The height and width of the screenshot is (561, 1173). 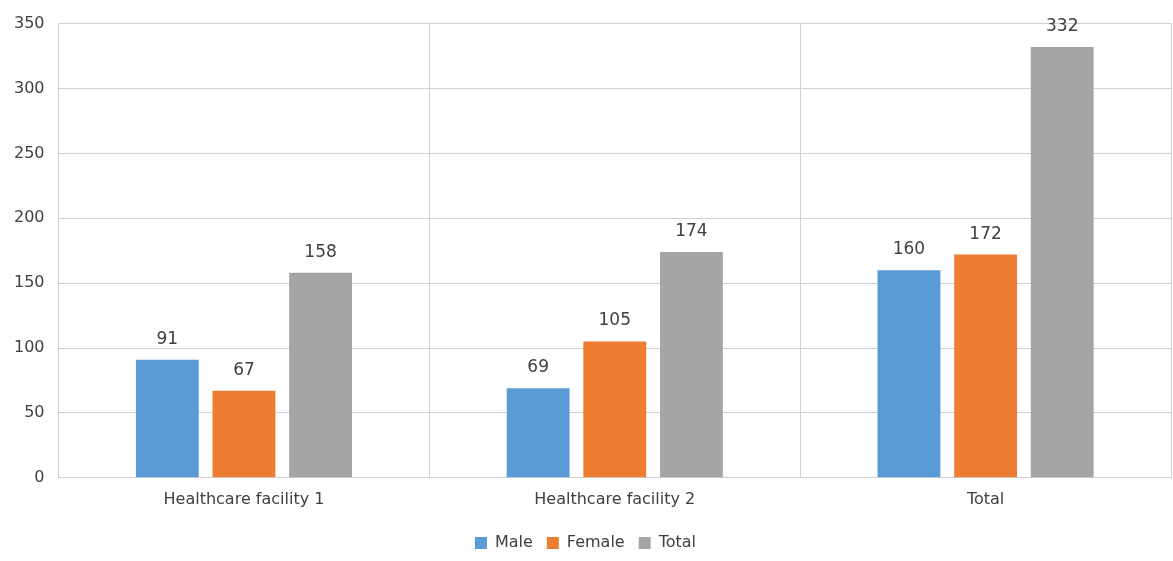 What do you see at coordinates (513, 542) in the screenshot?
I see `legend-label: Male` at bounding box center [513, 542].